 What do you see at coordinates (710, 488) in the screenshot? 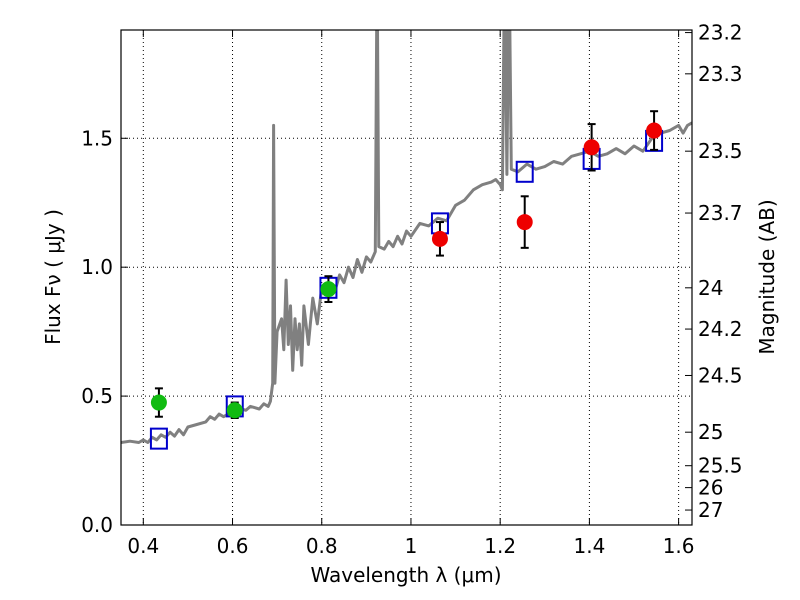
I see `mag-tick-label: 26` at bounding box center [710, 488].